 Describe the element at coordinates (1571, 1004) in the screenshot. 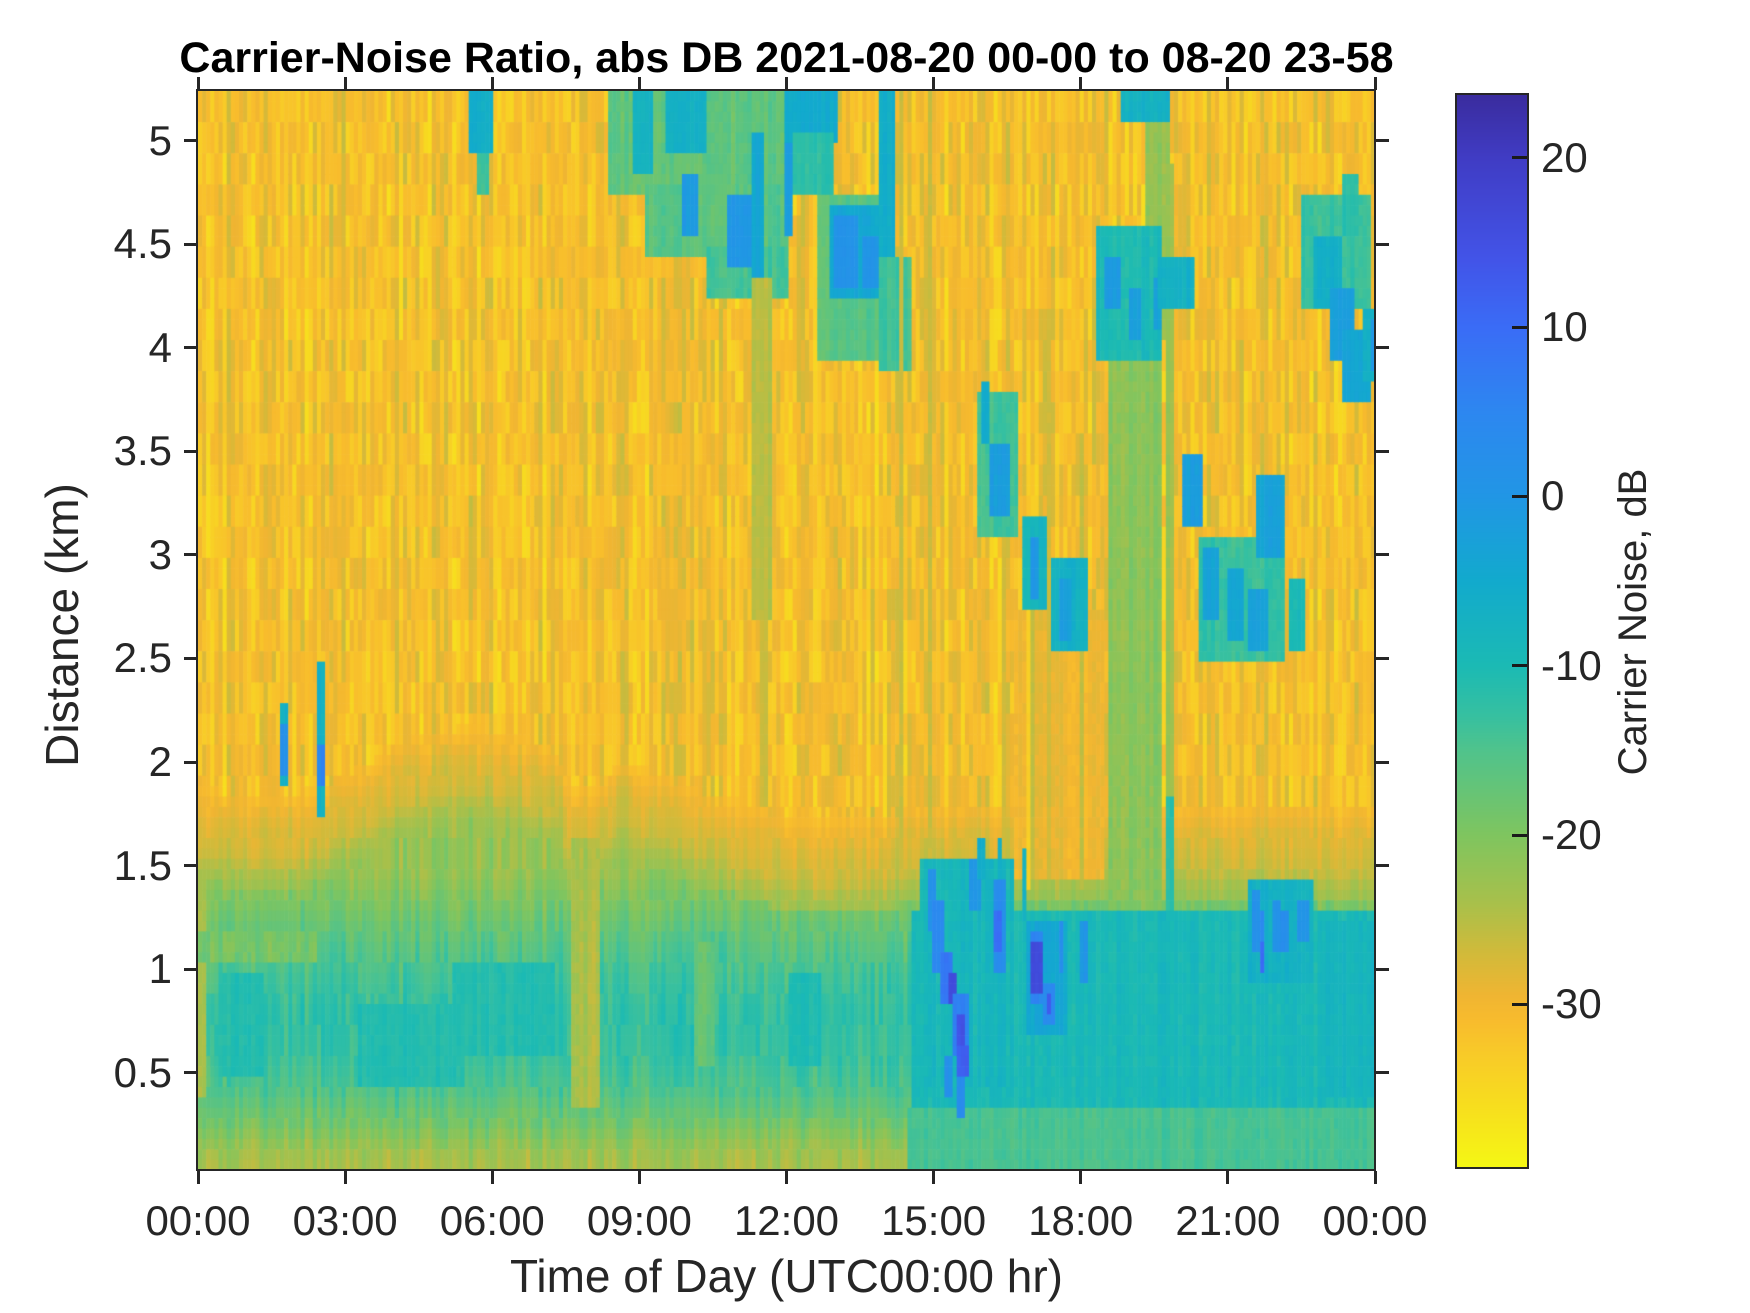

I see `colorbar-tick-label: -30` at that location.